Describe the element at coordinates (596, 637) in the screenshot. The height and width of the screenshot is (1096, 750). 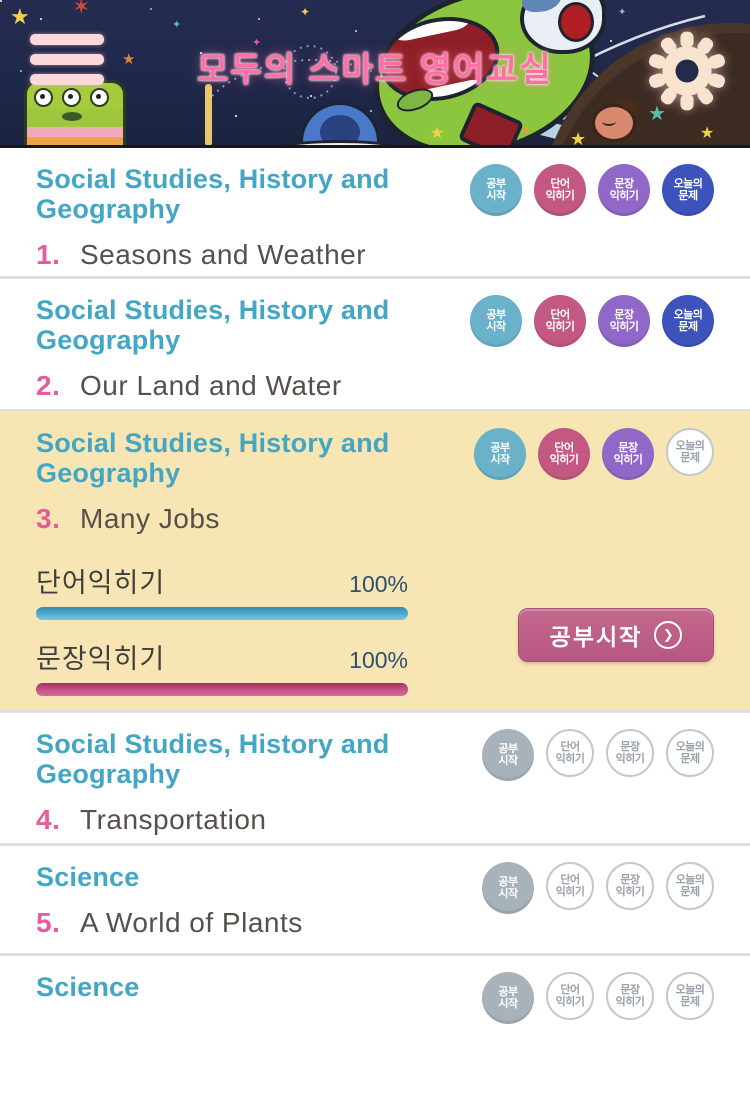
I see `cta-label: 공부시작` at that location.